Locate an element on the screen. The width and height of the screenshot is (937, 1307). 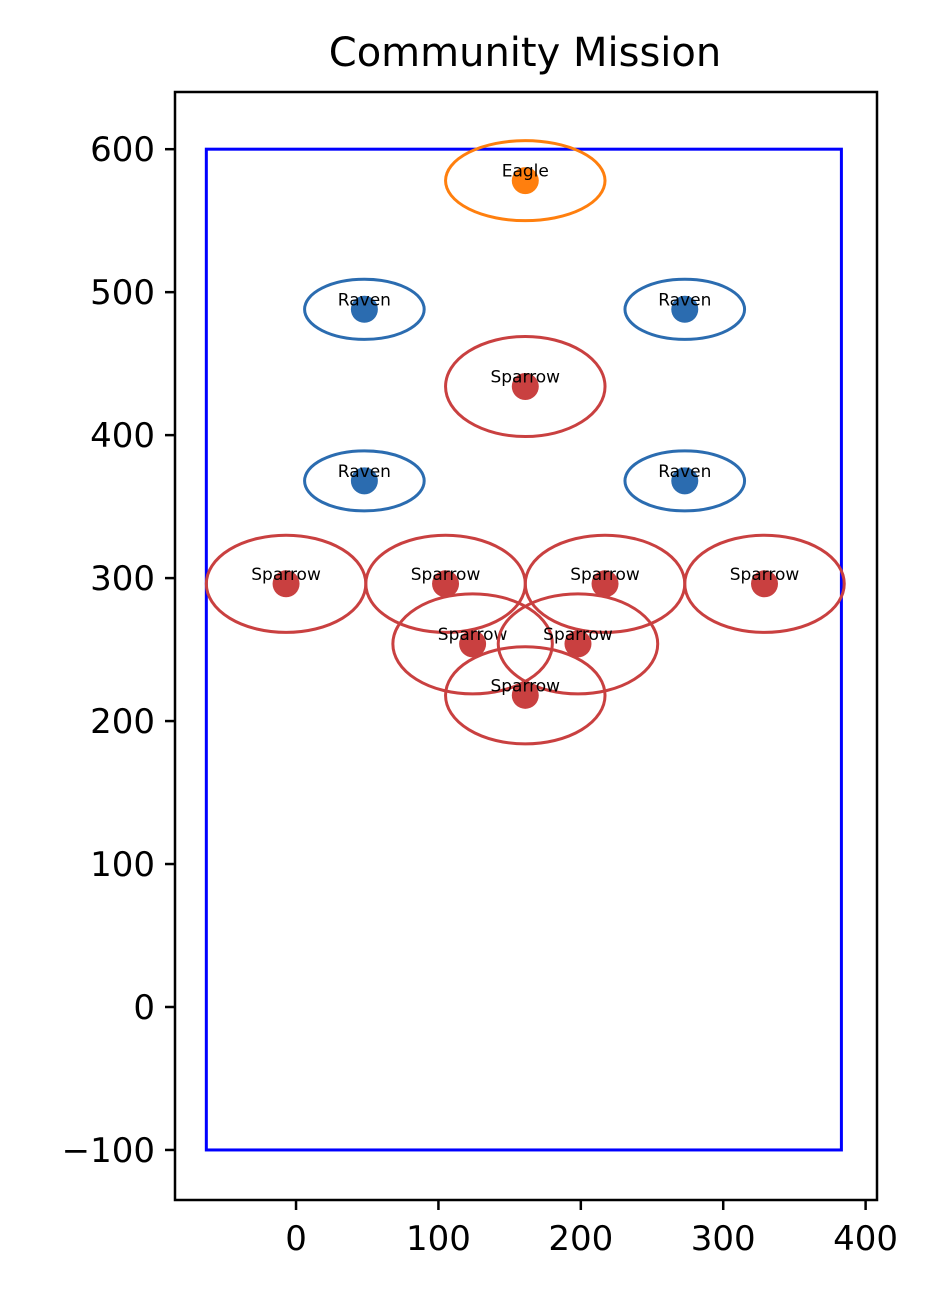
x-tick-label-1: 100 is located at coordinates (438, 1239).